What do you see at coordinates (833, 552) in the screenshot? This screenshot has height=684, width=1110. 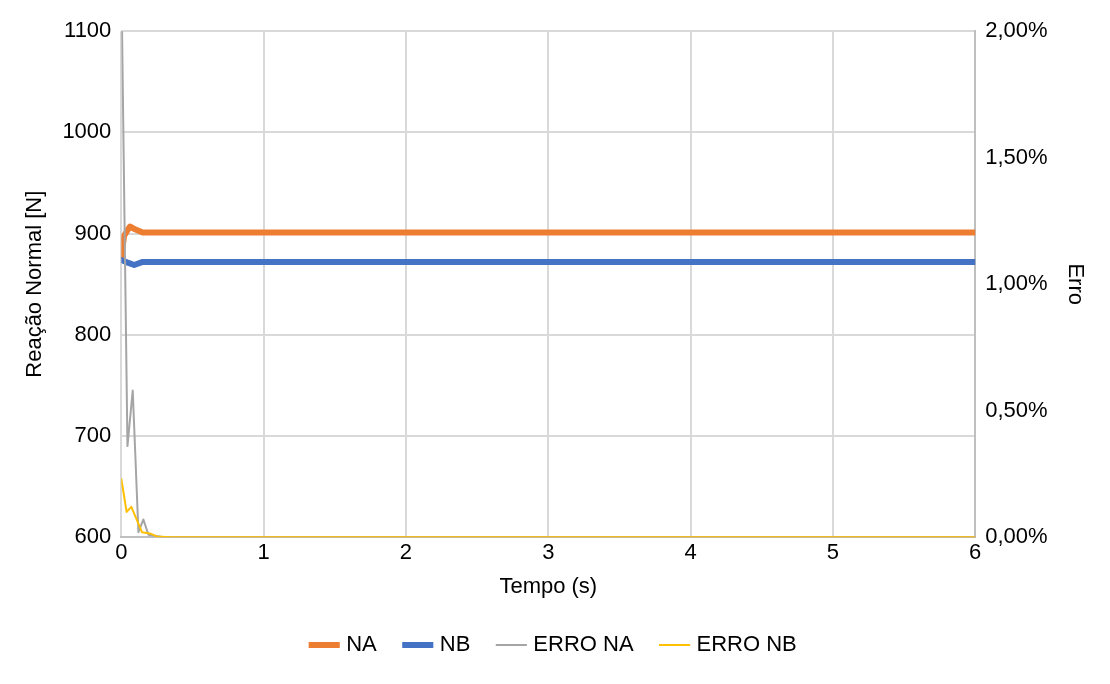 I see `x-tick-label: 5` at bounding box center [833, 552].